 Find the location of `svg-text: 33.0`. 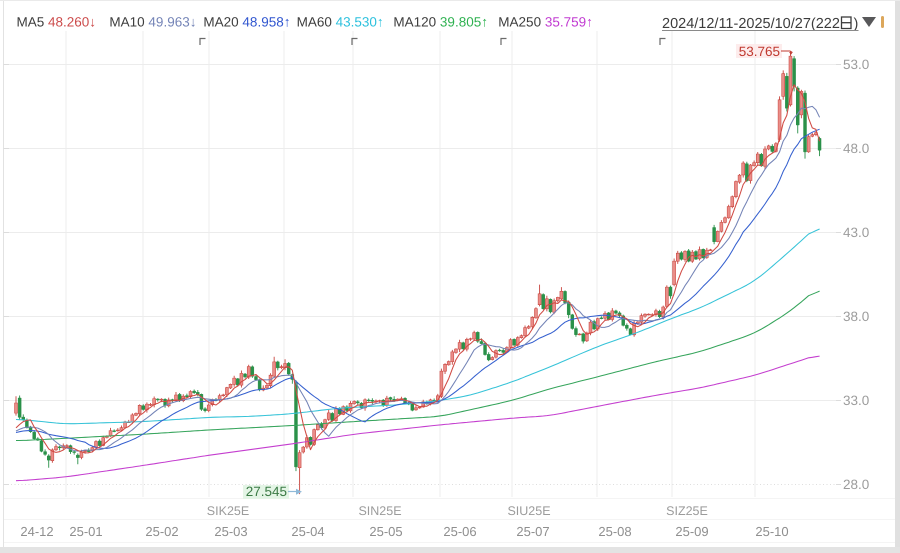

svg-text: 33.0 is located at coordinates (856, 400).